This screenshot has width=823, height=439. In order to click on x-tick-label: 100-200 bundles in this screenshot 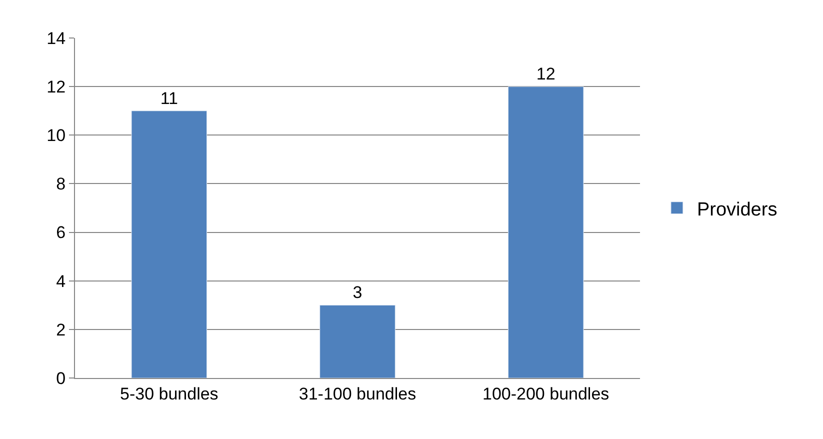, I will do `click(546, 394)`.